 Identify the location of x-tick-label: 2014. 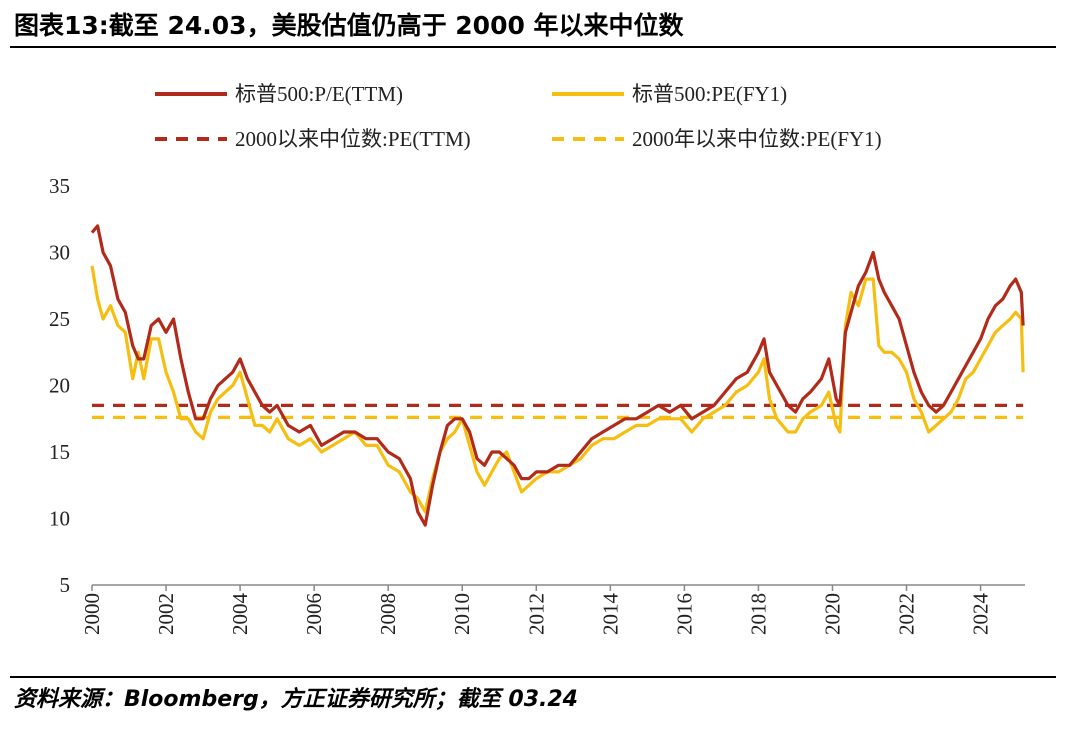
(610, 614).